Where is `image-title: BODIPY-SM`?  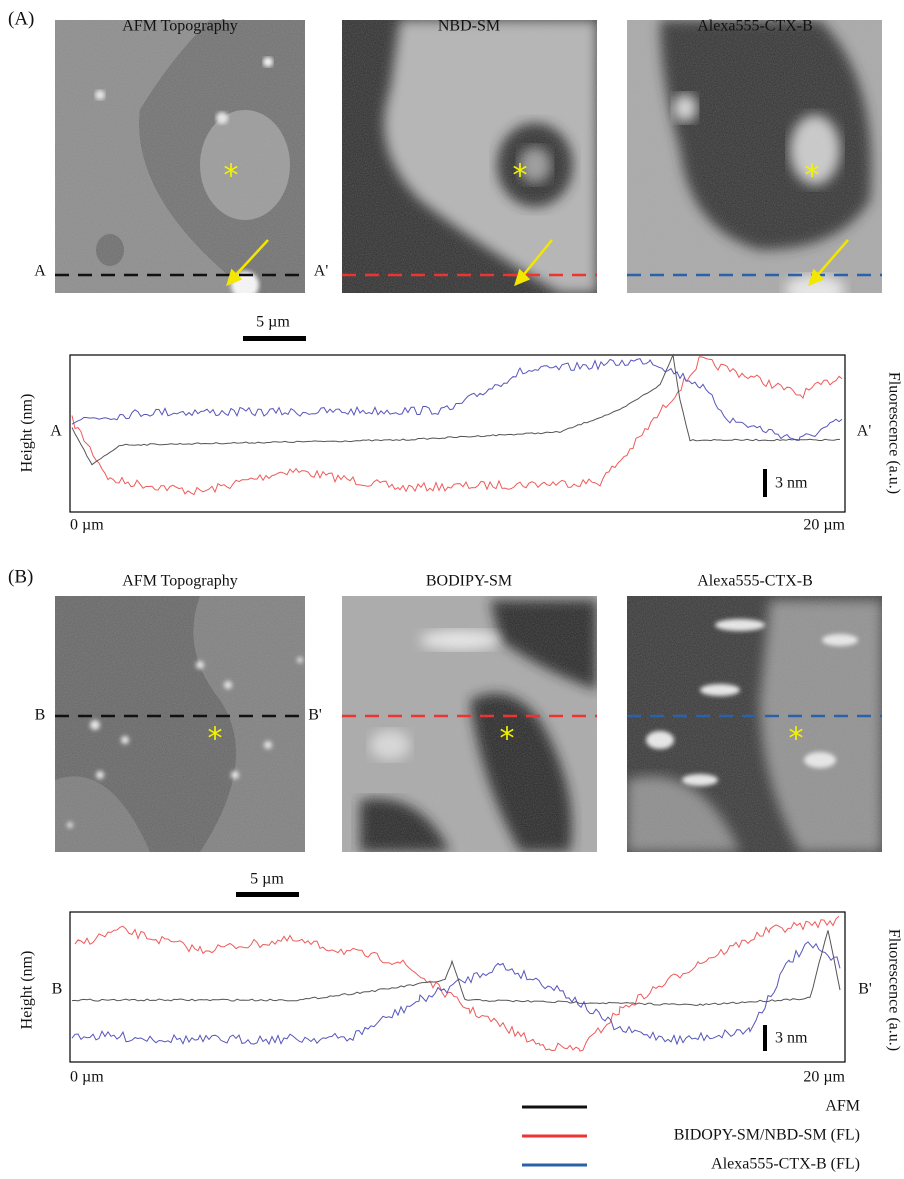 image-title: BODIPY-SM is located at coordinates (469, 581).